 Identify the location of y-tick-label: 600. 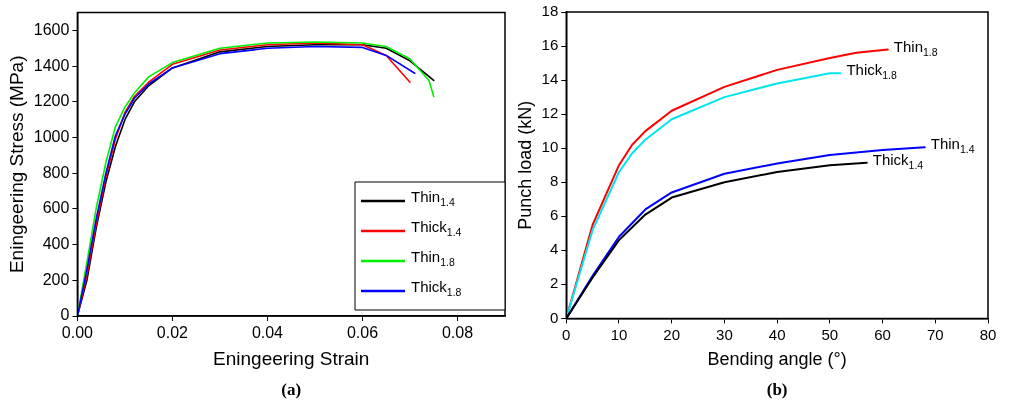
(56, 208).